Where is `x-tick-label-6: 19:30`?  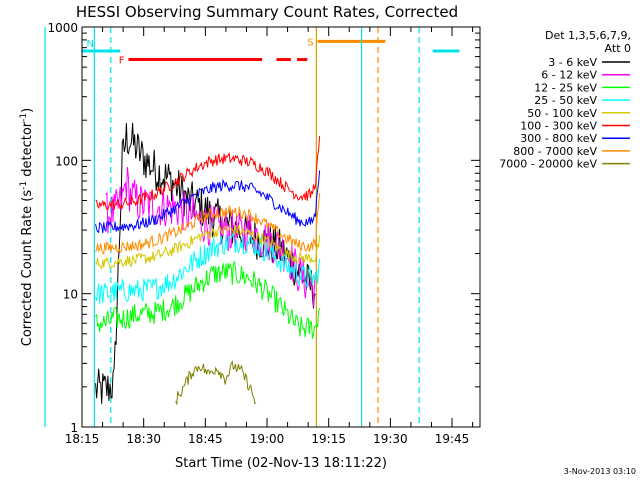 x-tick-label-6: 19:30 is located at coordinates (390, 439).